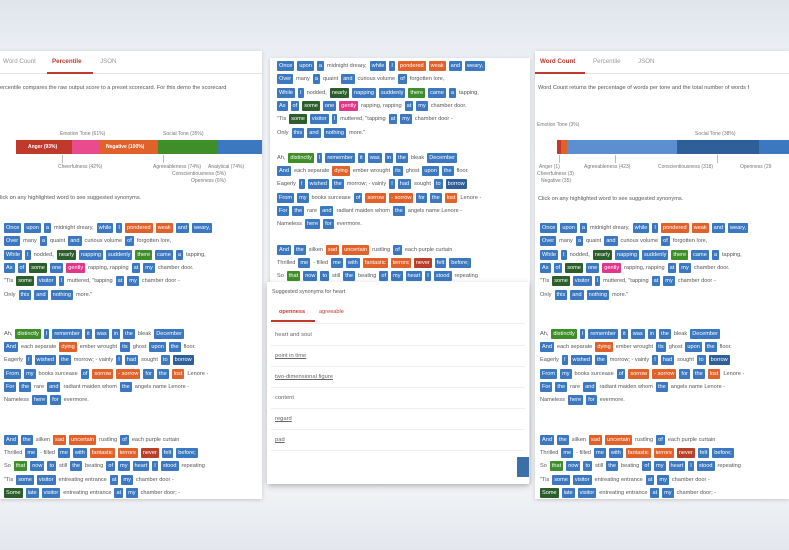 The height and width of the screenshot is (550, 789). Describe the element at coordinates (128, 373) in the screenshot. I see `highlighted-word: - sorrow` at that location.